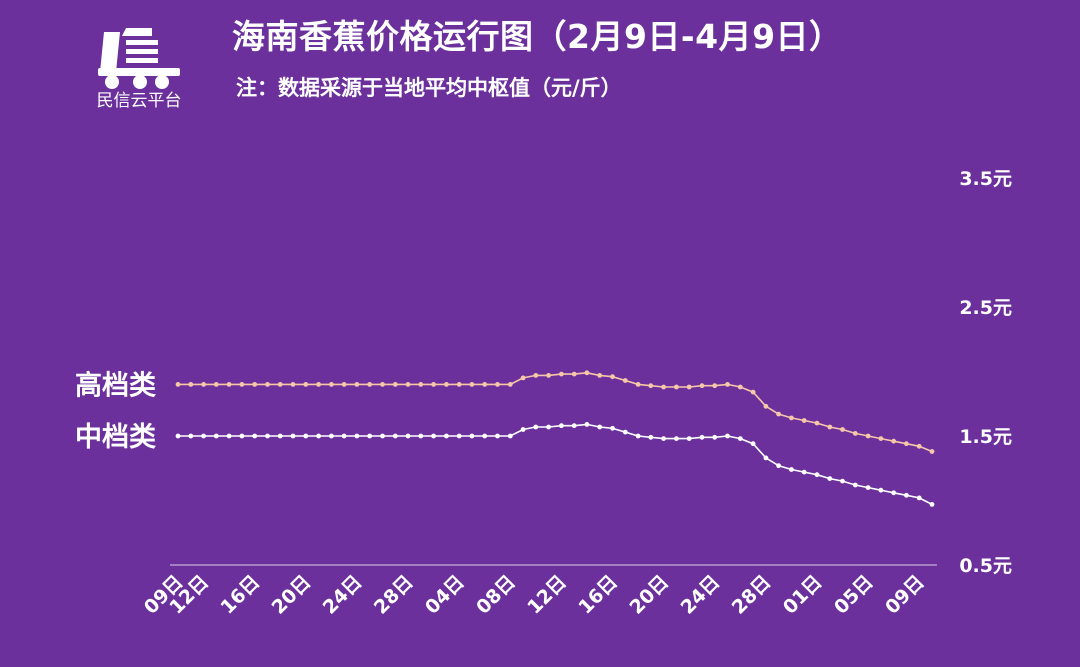 This screenshot has height=667, width=1080. I want to click on x-tick-label: 28日, so click(752, 595).